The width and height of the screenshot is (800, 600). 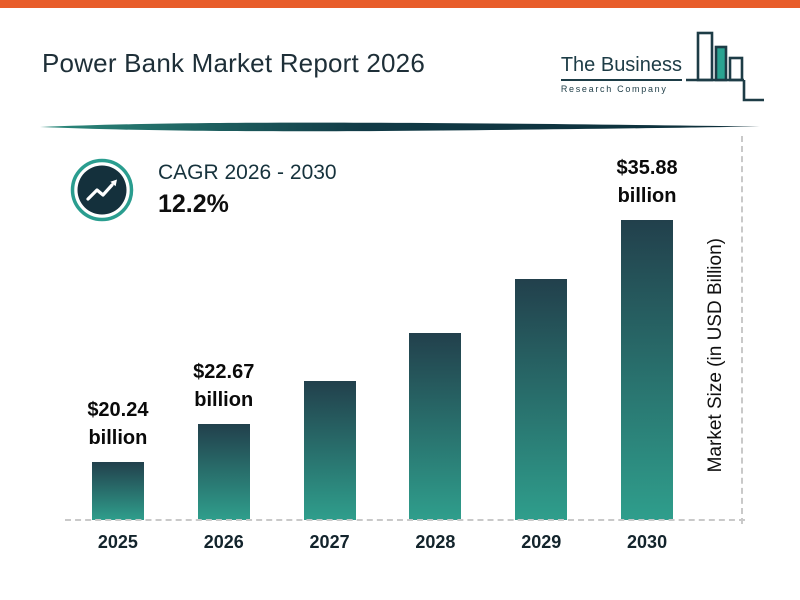 What do you see at coordinates (330, 371) in the screenshot?
I see `bar-slot: 2027` at bounding box center [330, 371].